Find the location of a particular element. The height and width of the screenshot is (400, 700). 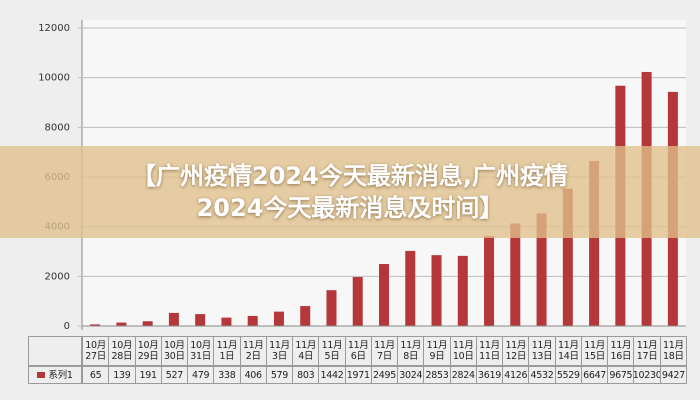

table-value: 10230 is located at coordinates (647, 375).